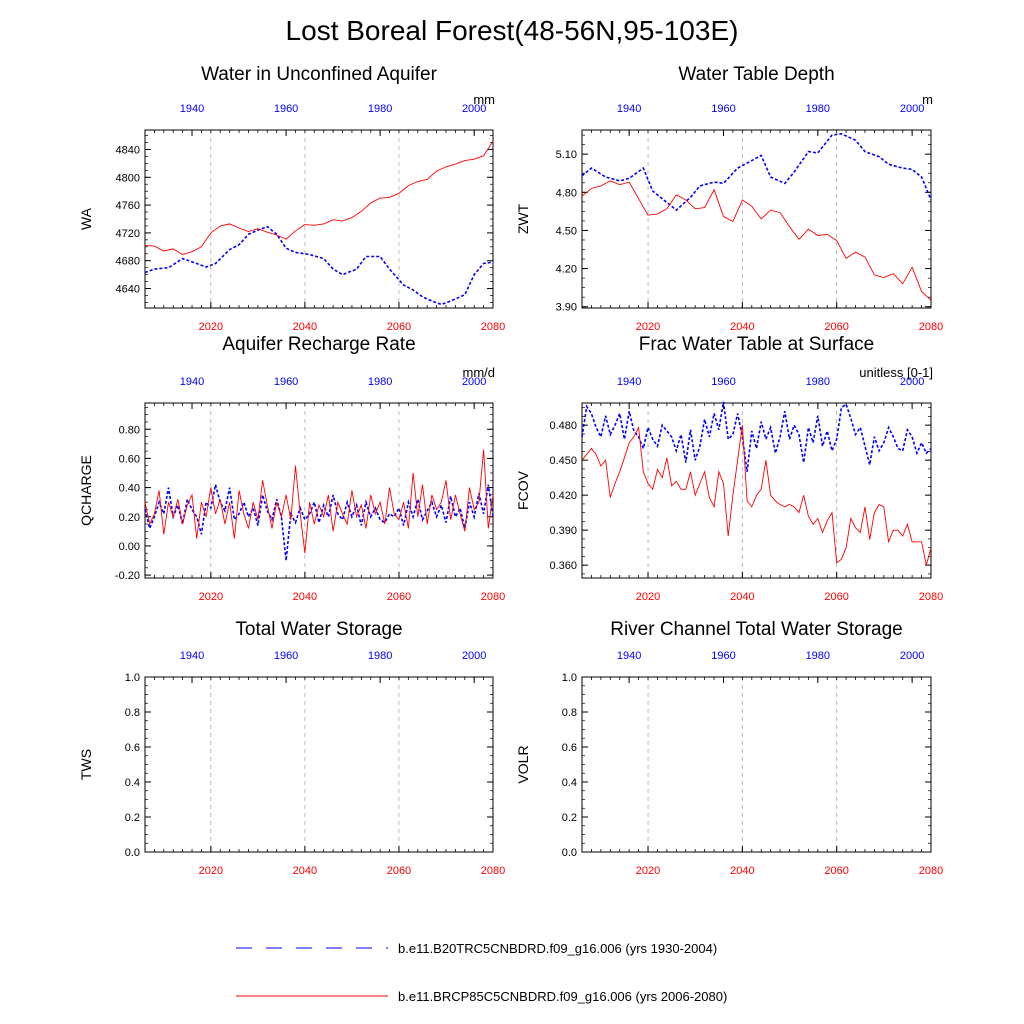 The image size is (1024, 1024). Describe the element at coordinates (128, 290) in the screenshot. I see `y-tick-label: 4640` at that location.